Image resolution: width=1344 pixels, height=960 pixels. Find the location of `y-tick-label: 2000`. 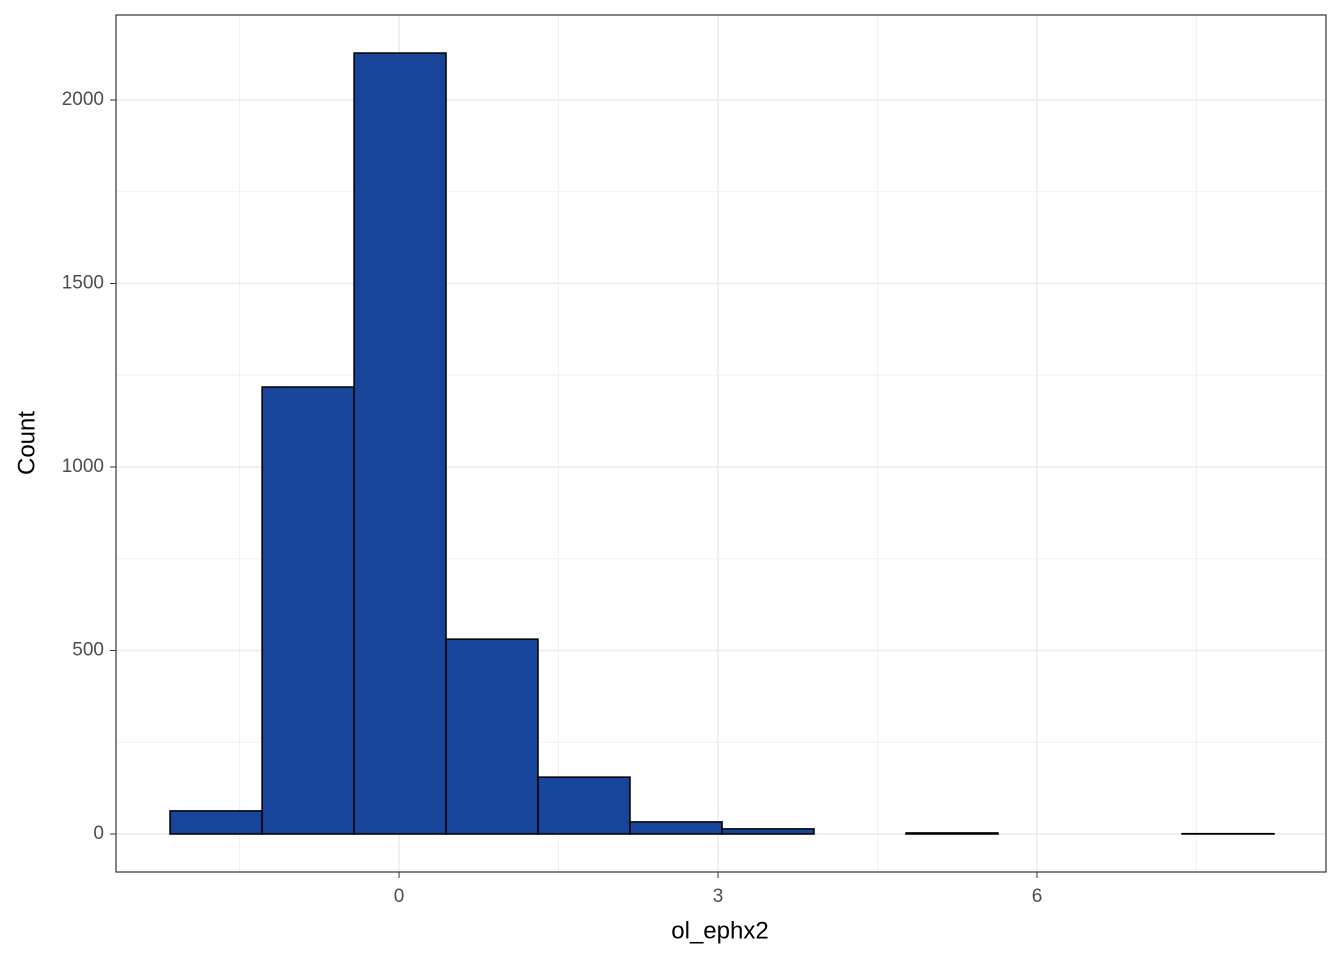

y-tick-label: 2000 is located at coordinates (83, 99).